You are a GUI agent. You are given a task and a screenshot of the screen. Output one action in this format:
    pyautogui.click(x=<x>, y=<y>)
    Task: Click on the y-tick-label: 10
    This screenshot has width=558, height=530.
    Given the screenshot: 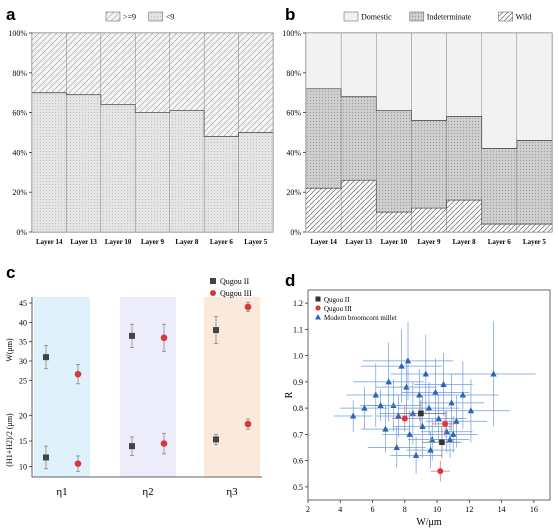 What is the action you would take?
    pyautogui.click(x=23, y=467)
    